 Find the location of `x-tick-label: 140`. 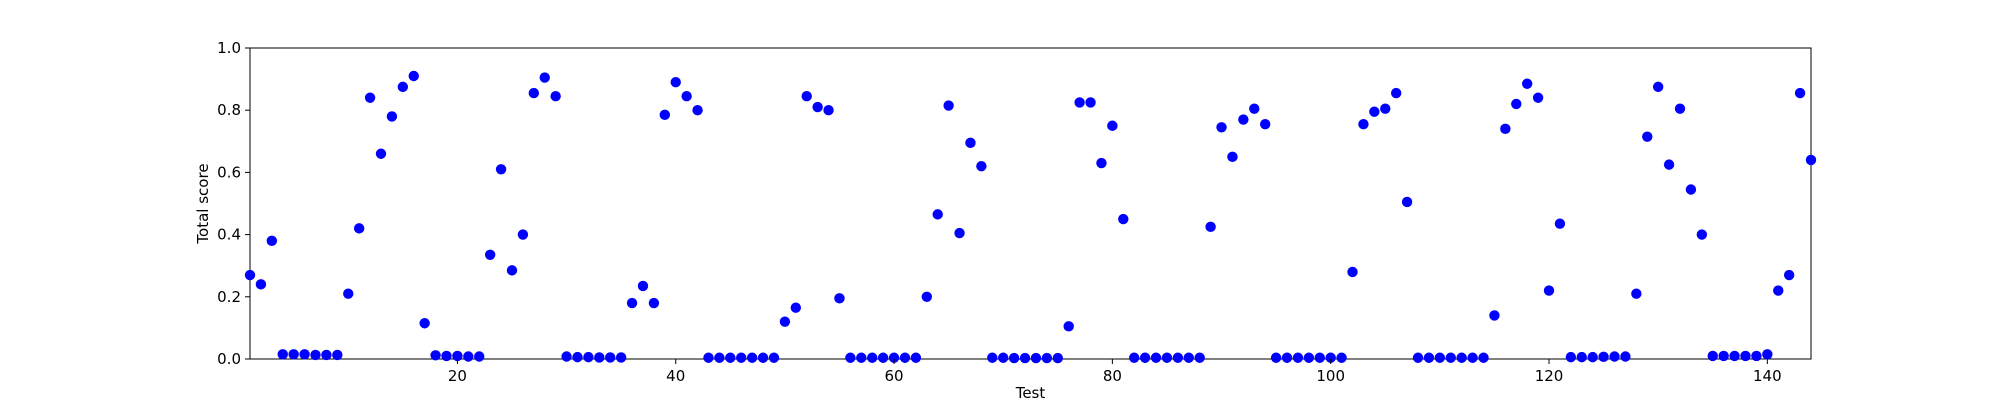

x-tick-label: 140 is located at coordinates (1767, 376).